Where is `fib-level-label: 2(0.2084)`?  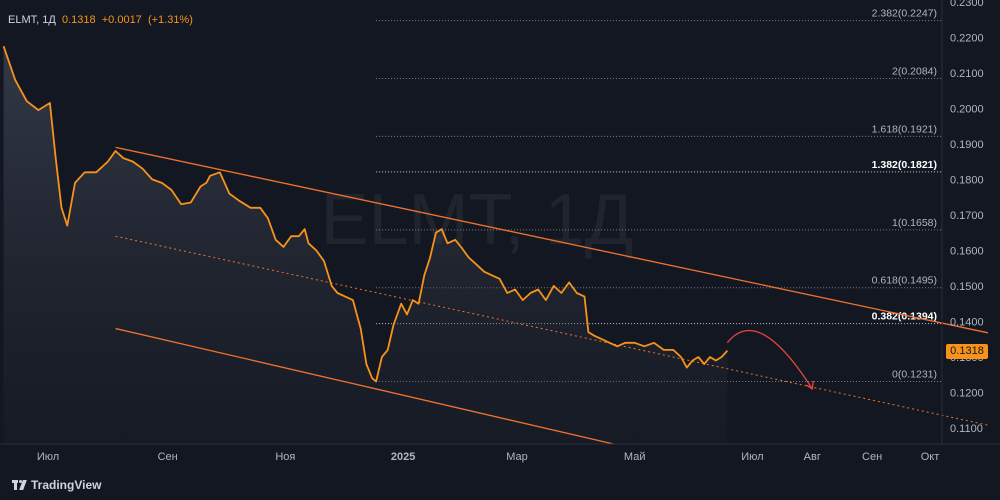 fib-level-label: 2(0.2084) is located at coordinates (914, 71).